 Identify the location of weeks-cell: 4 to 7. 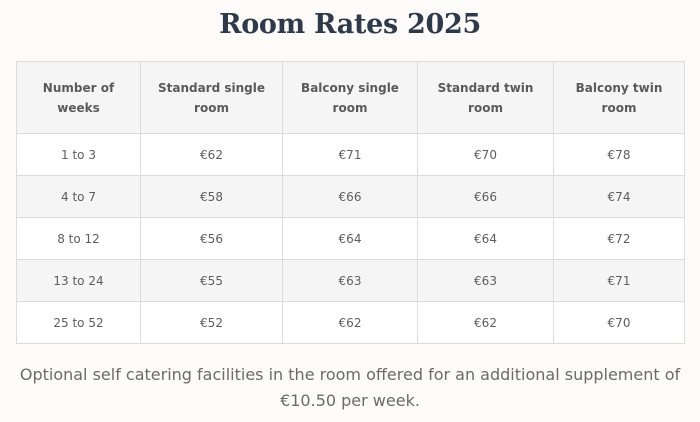
(78, 196).